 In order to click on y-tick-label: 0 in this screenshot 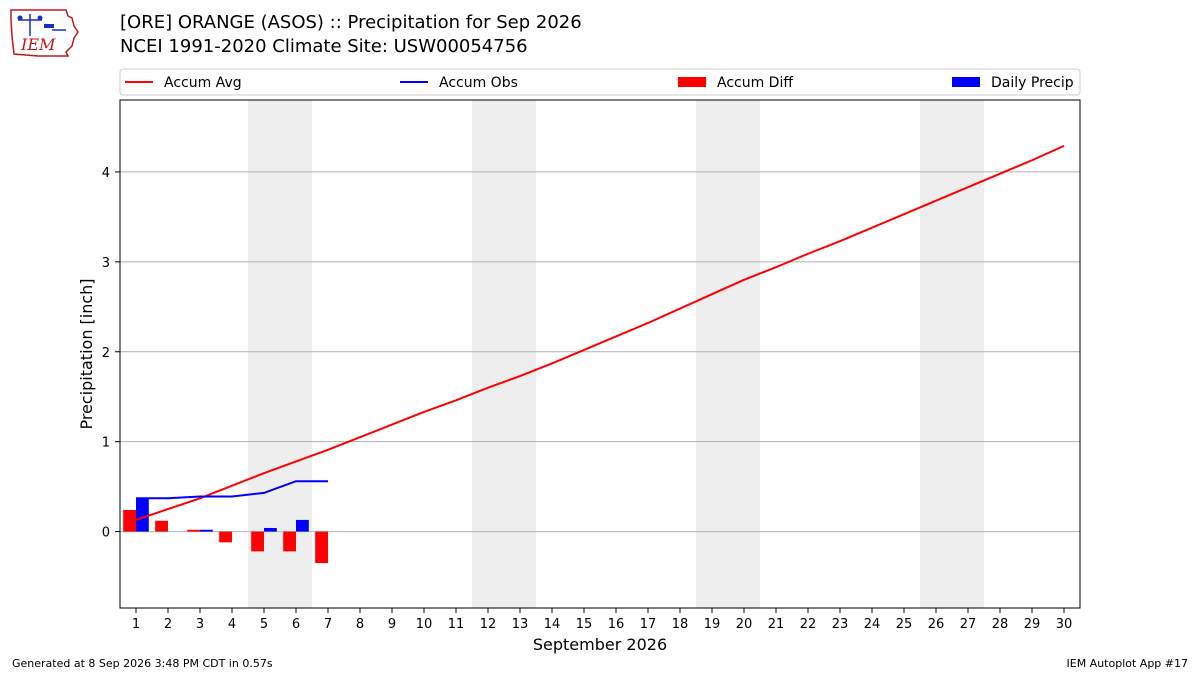, I will do `click(106, 533)`.